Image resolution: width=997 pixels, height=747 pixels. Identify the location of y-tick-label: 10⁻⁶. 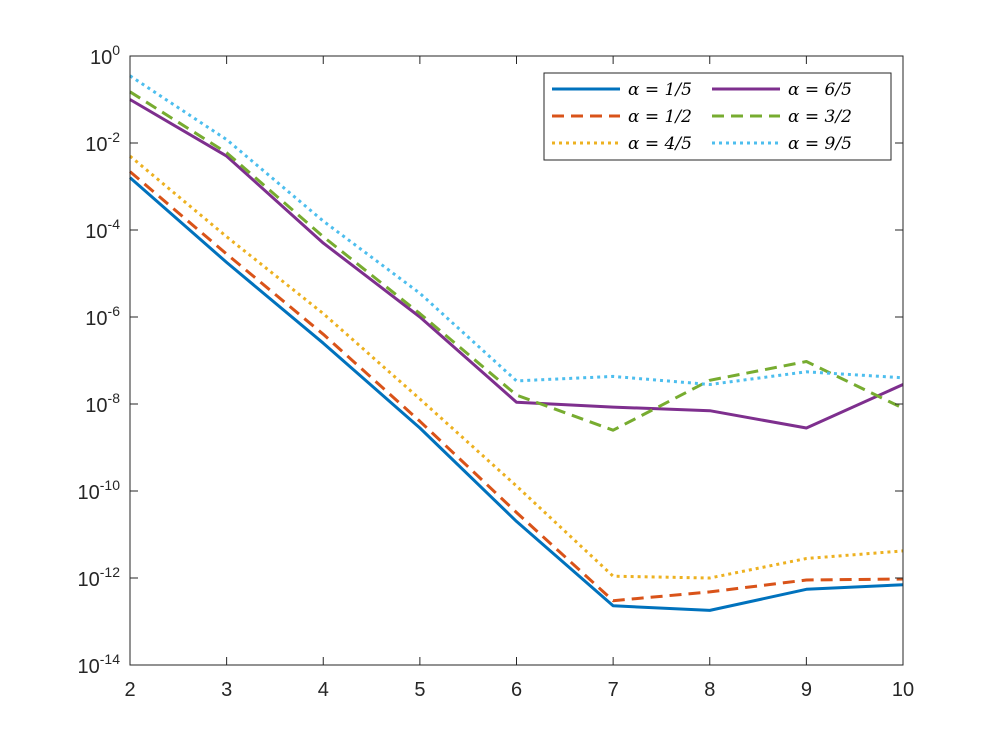
(102, 316).